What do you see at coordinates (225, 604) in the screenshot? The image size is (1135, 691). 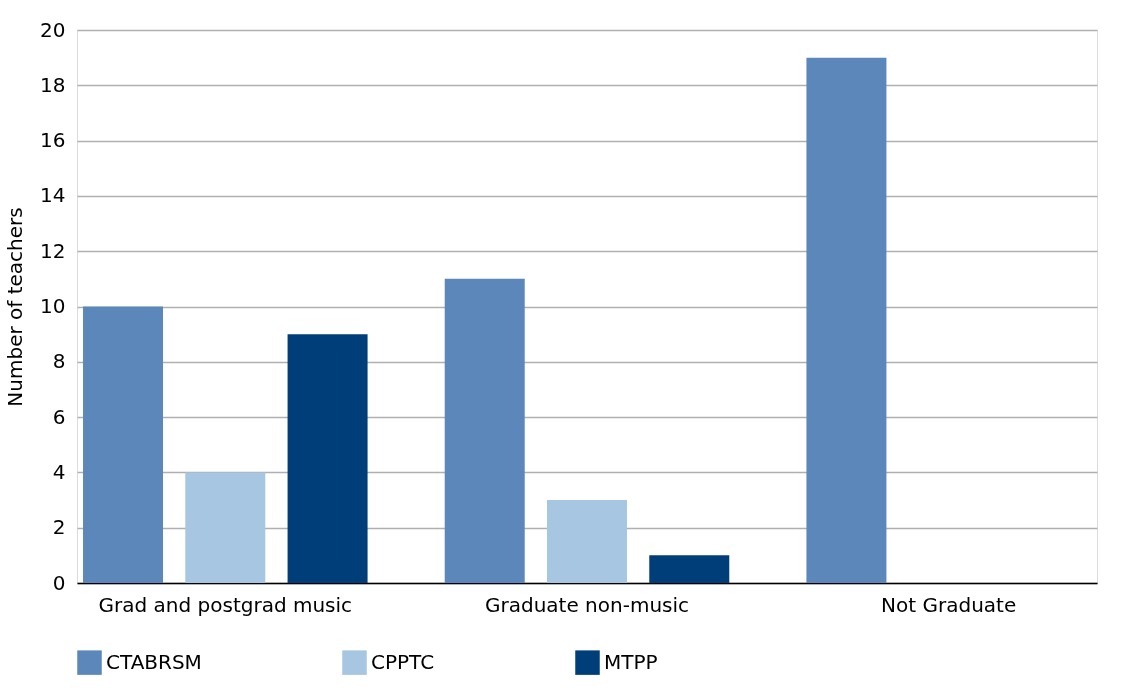 I see `x-tick-label: Grad and postgrad music` at bounding box center [225, 604].